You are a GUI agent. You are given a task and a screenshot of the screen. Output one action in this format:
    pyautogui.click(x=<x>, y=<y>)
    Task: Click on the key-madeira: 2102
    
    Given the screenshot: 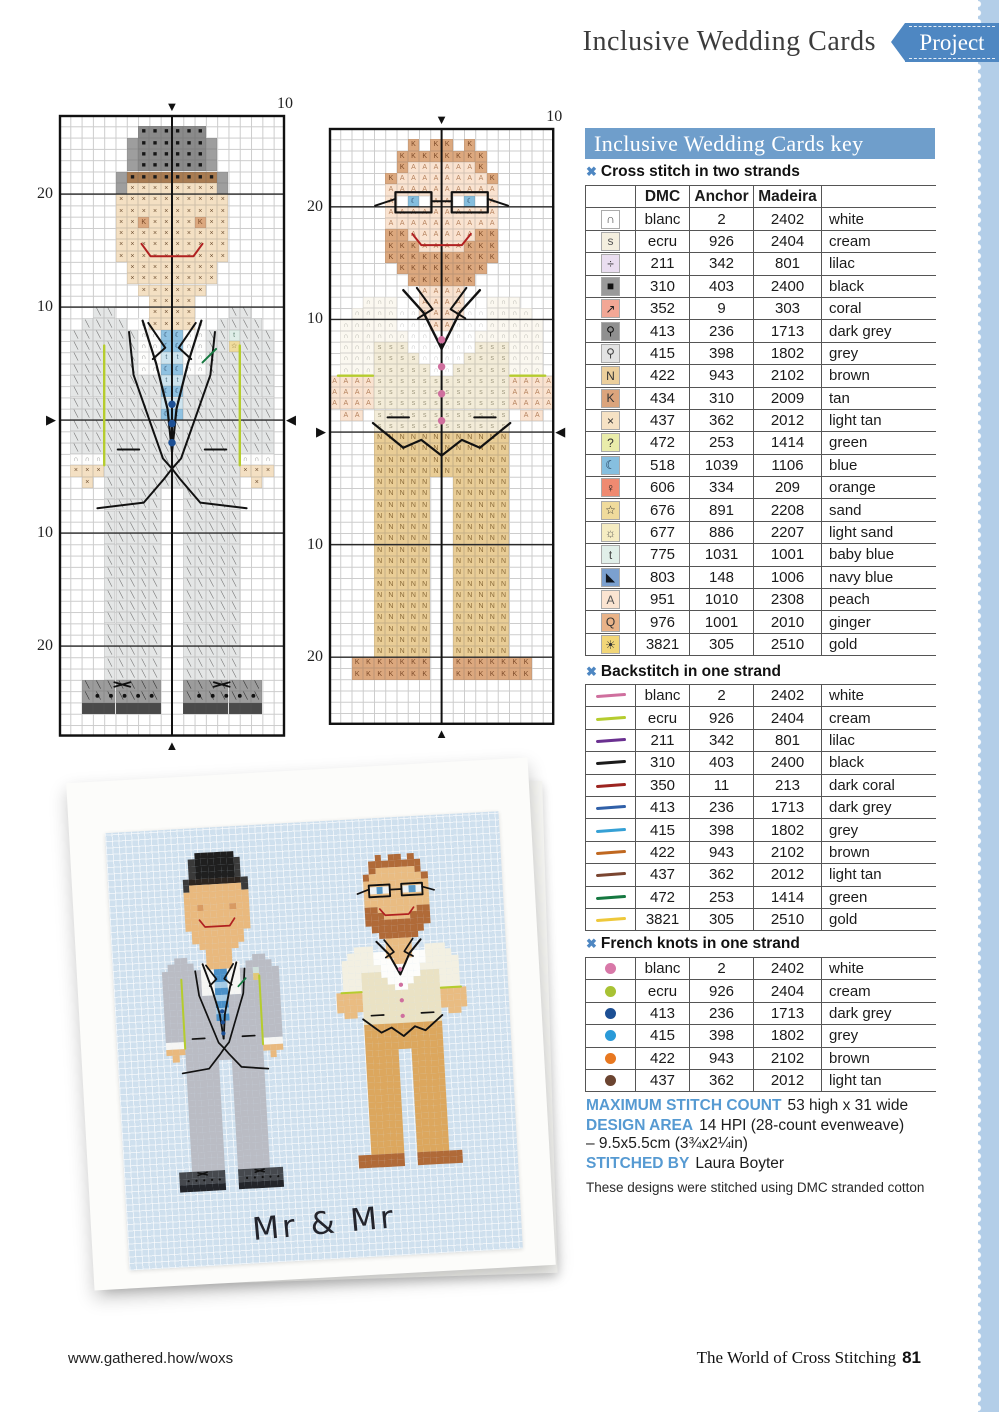 What is the action you would take?
    pyautogui.click(x=788, y=1058)
    